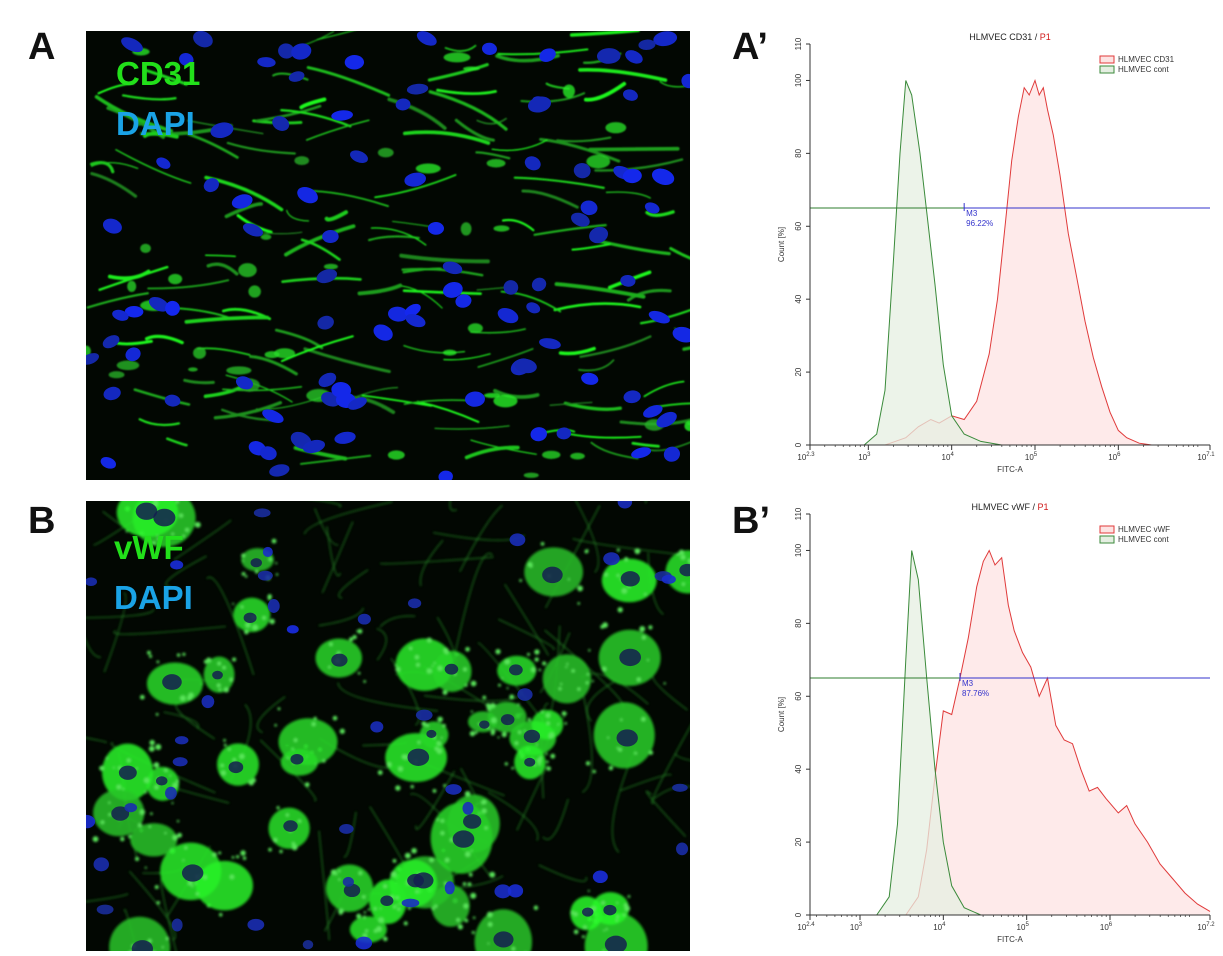  I want to click on panel-letter-a: A, so click(41, 47).